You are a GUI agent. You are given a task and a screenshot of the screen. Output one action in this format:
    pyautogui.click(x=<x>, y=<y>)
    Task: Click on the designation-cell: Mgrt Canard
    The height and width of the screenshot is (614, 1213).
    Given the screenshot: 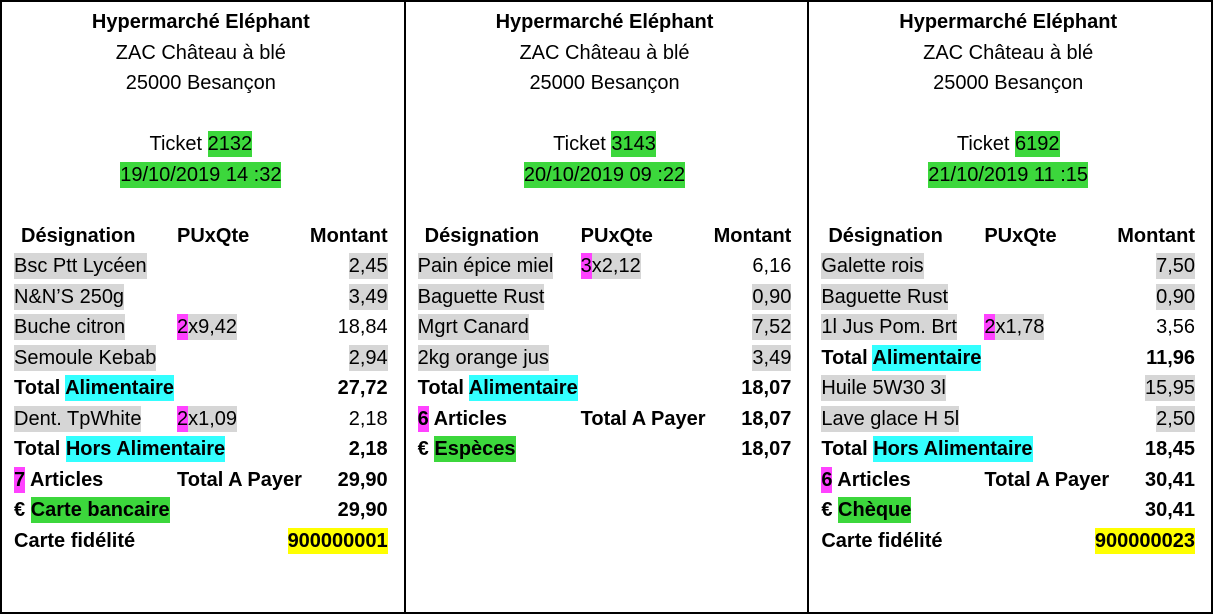 What is the action you would take?
    pyautogui.click(x=499, y=327)
    